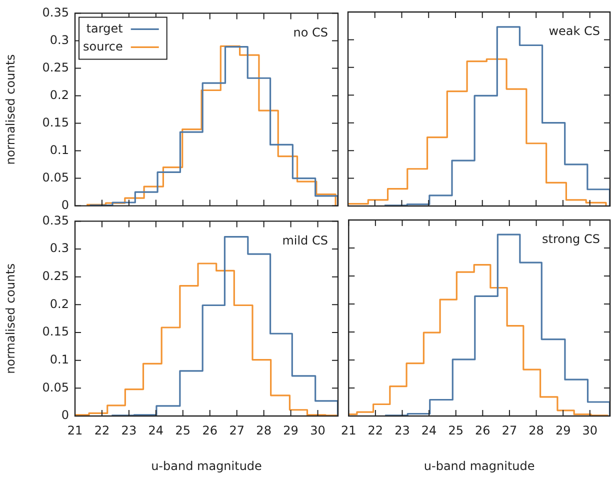  What do you see at coordinates (102, 46) in the screenshot?
I see `legend-label: source` at bounding box center [102, 46].